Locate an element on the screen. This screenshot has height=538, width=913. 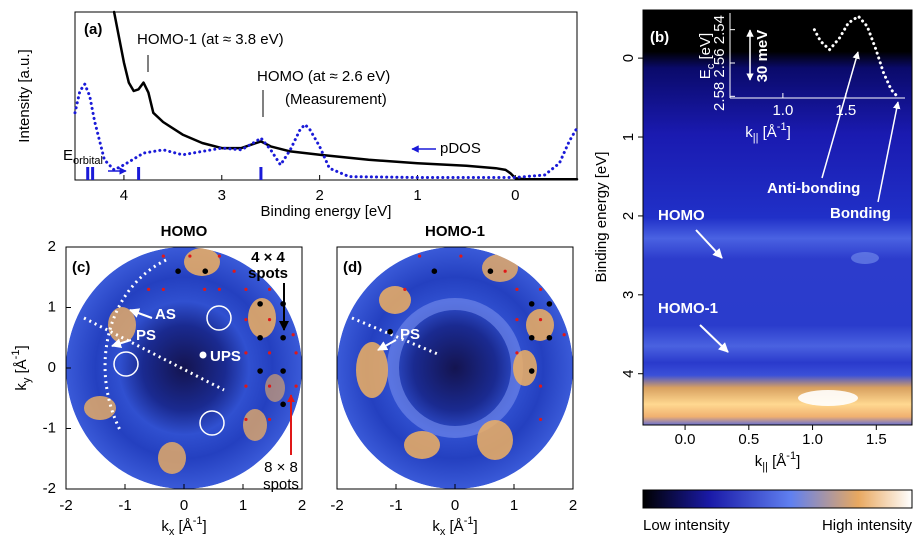
annotation: Bonding is located at coordinates (860, 213).